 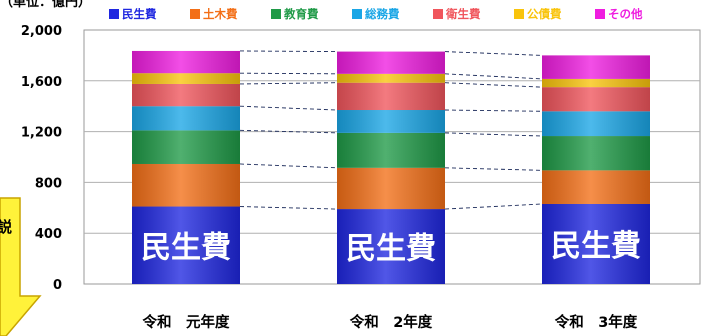 I want to click on legend-item: 総務費, so click(x=376, y=14).